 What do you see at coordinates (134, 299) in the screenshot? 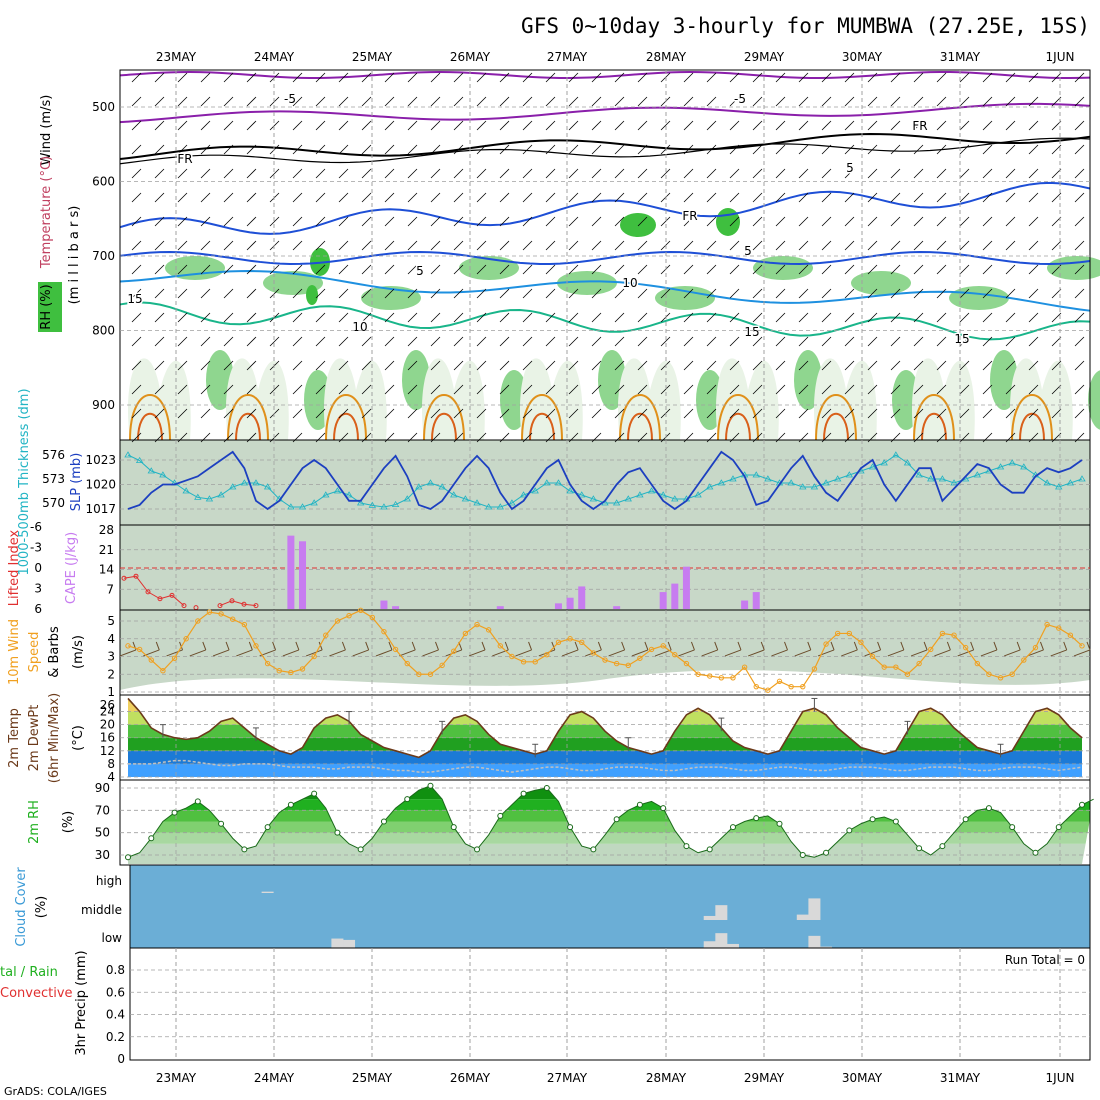
I see `contour-label: 15` at bounding box center [134, 299].